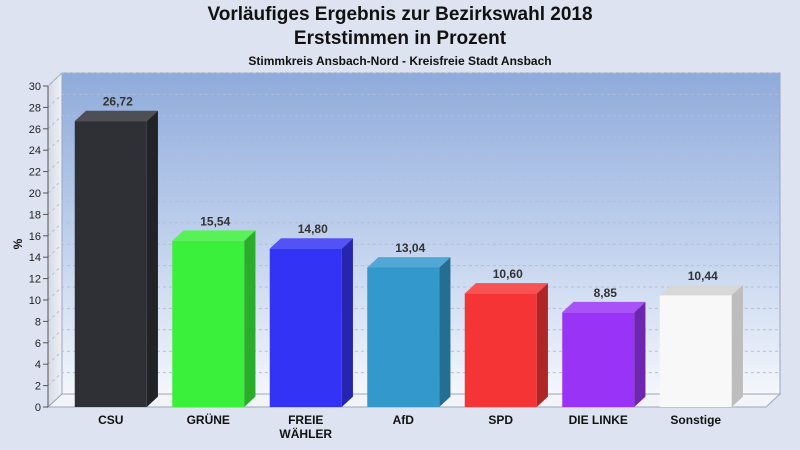 Image resolution: width=800 pixels, height=450 pixels. Describe the element at coordinates (35, 151) in the screenshot. I see `y-tick-label: 24` at that location.